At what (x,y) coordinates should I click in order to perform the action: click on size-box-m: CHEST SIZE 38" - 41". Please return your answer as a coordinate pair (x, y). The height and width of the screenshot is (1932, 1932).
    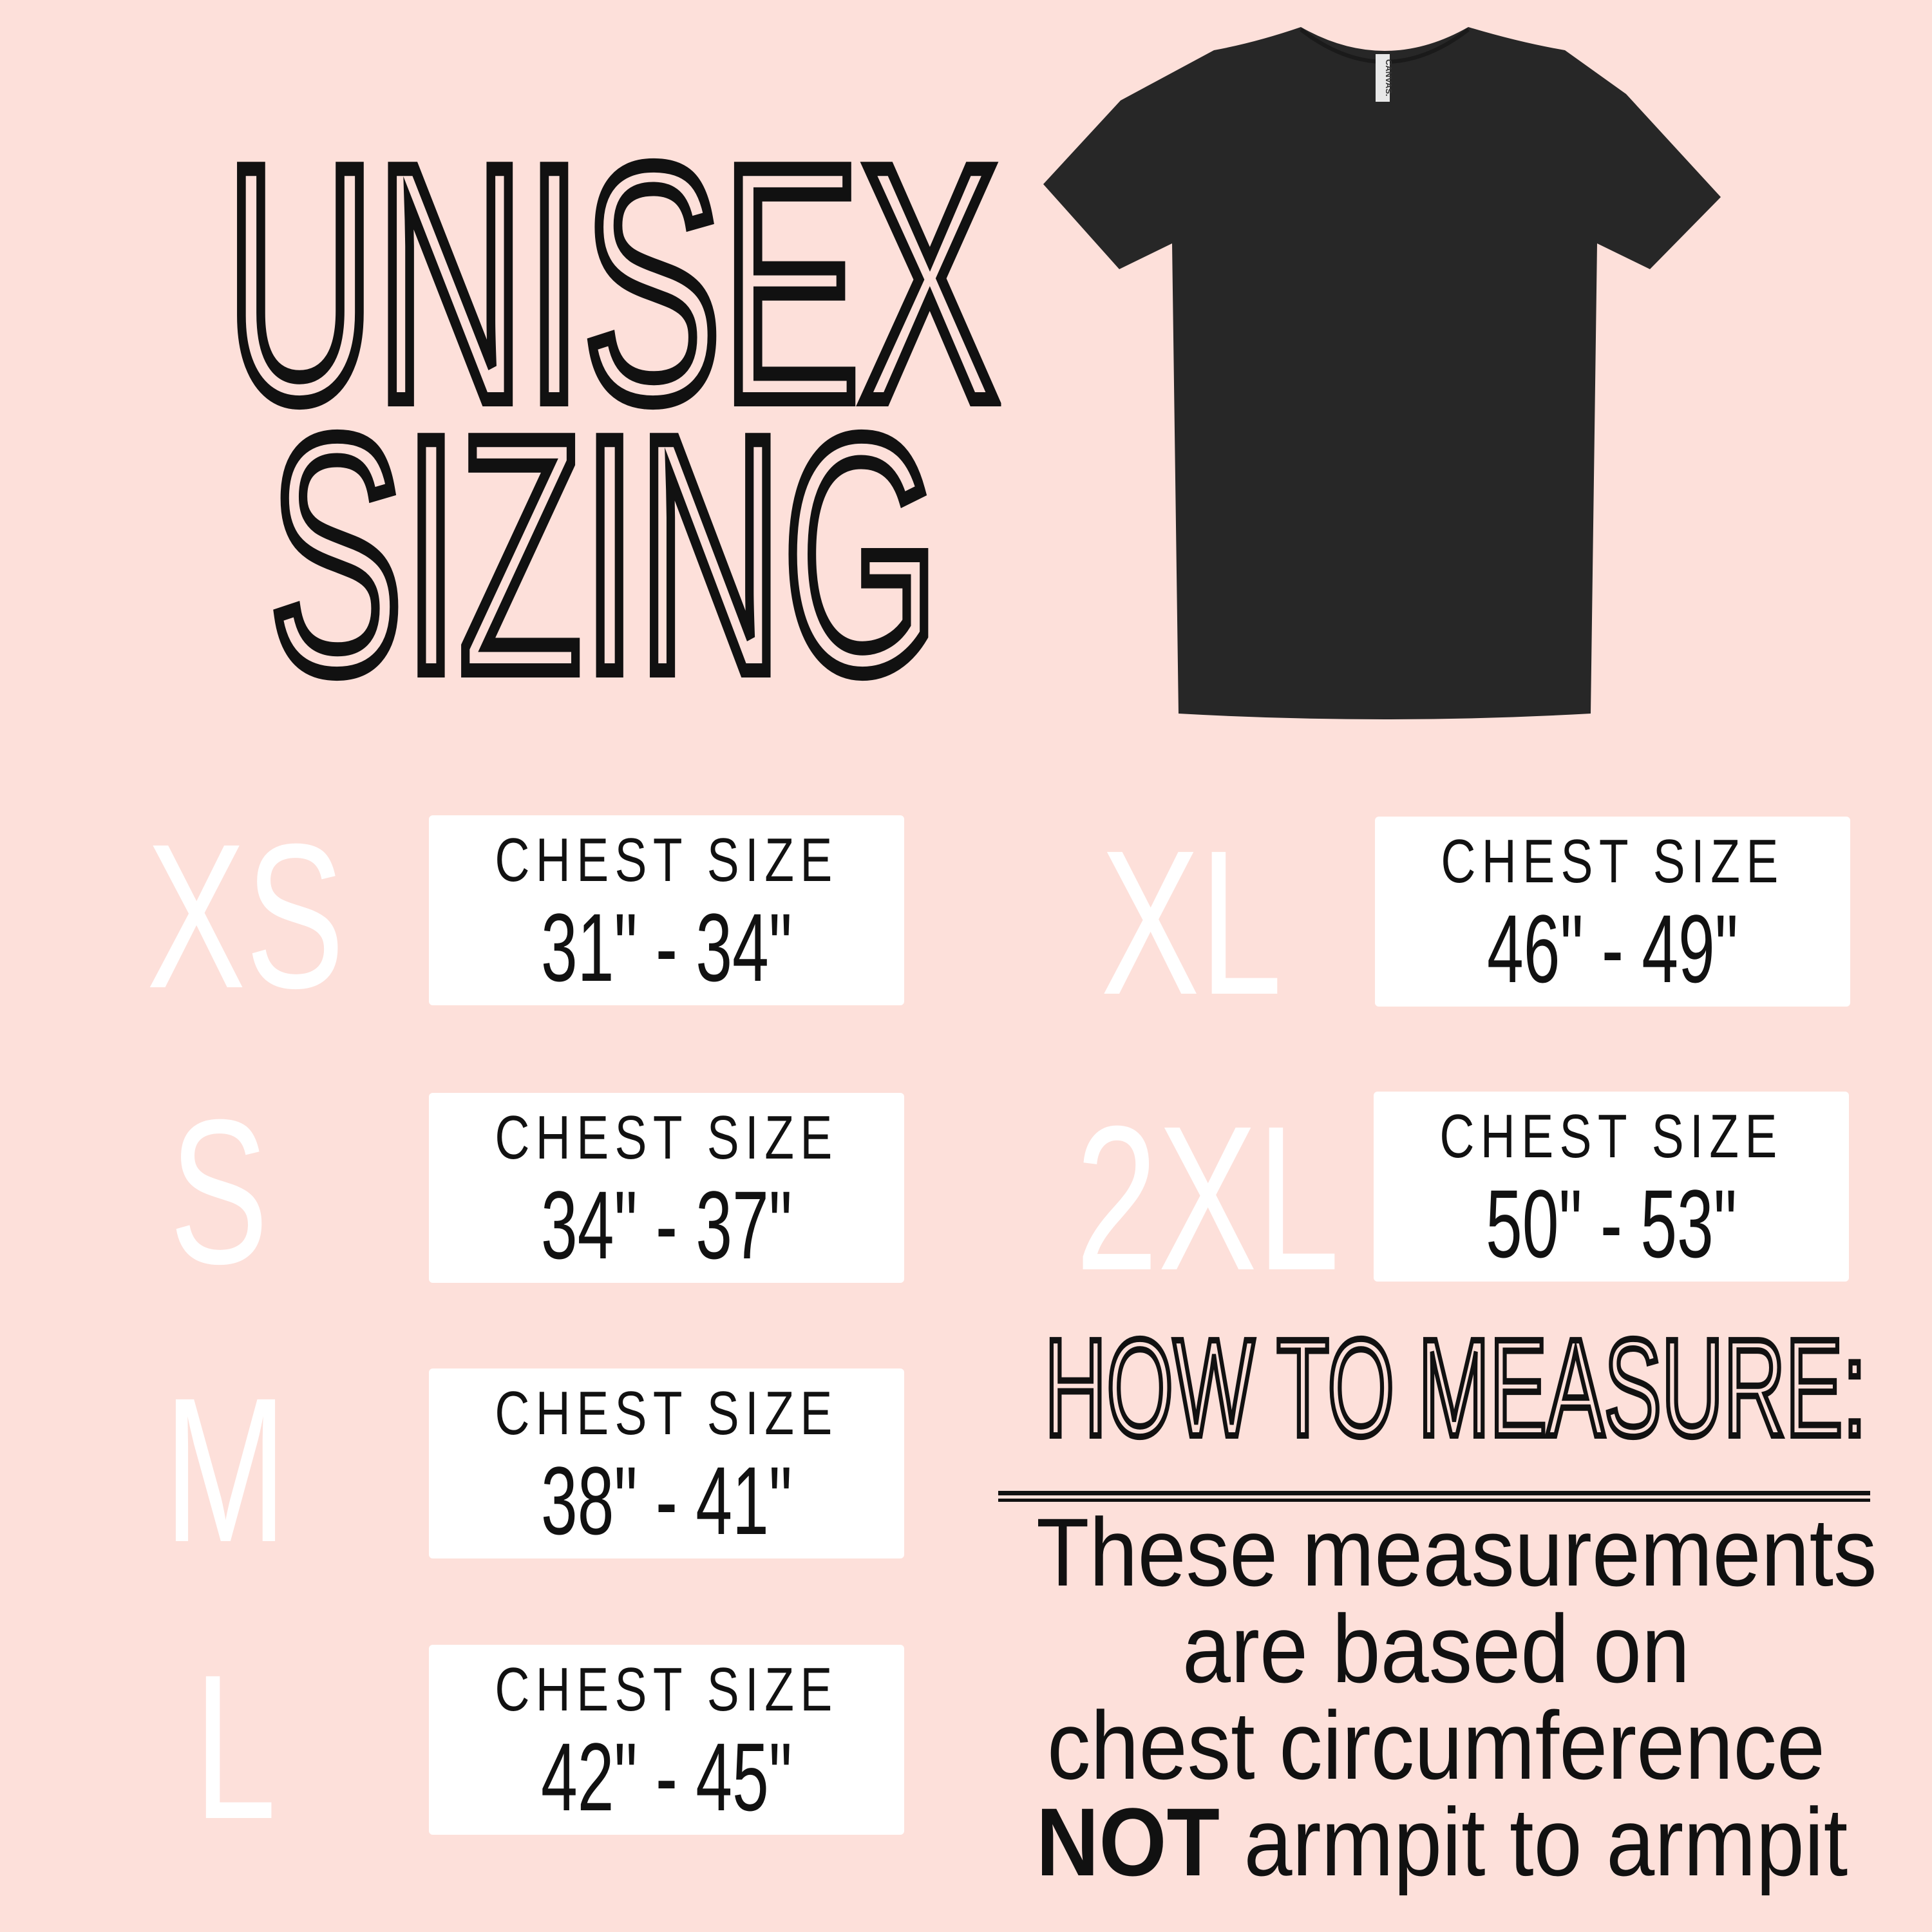
    Looking at the image, I should click on (666, 1463).